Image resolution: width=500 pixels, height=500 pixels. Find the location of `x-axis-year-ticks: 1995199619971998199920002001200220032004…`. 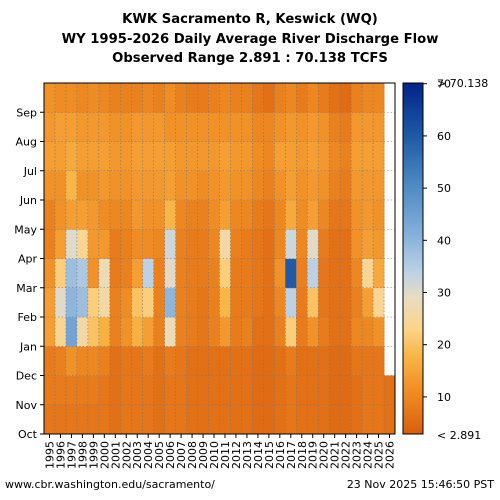

x-axis-year-ticks: 1995199619971998199920002001200220032004… is located at coordinates (220, 451).